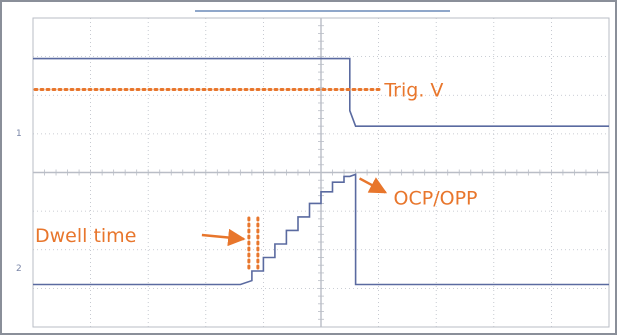 The height and width of the screenshot is (335, 617). Describe the element at coordinates (85, 236) in the screenshot. I see `dwell-time-label: Dwell time` at that location.